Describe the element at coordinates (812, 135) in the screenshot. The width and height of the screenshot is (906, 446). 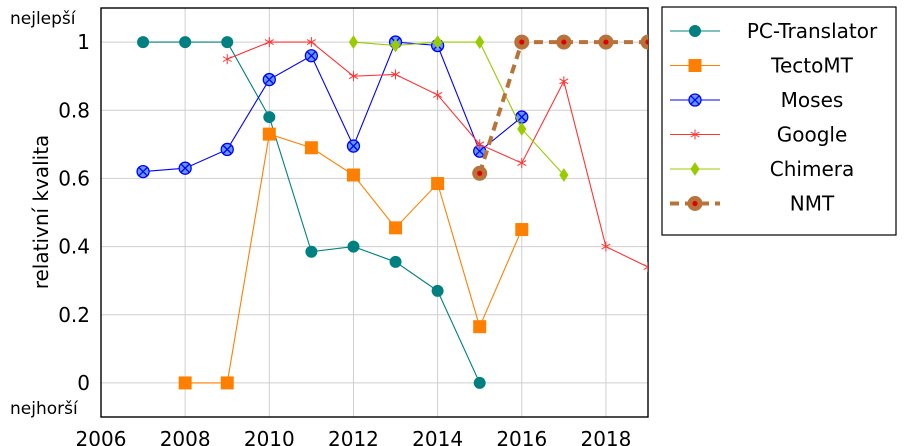
I see `legend-label: Google` at that location.